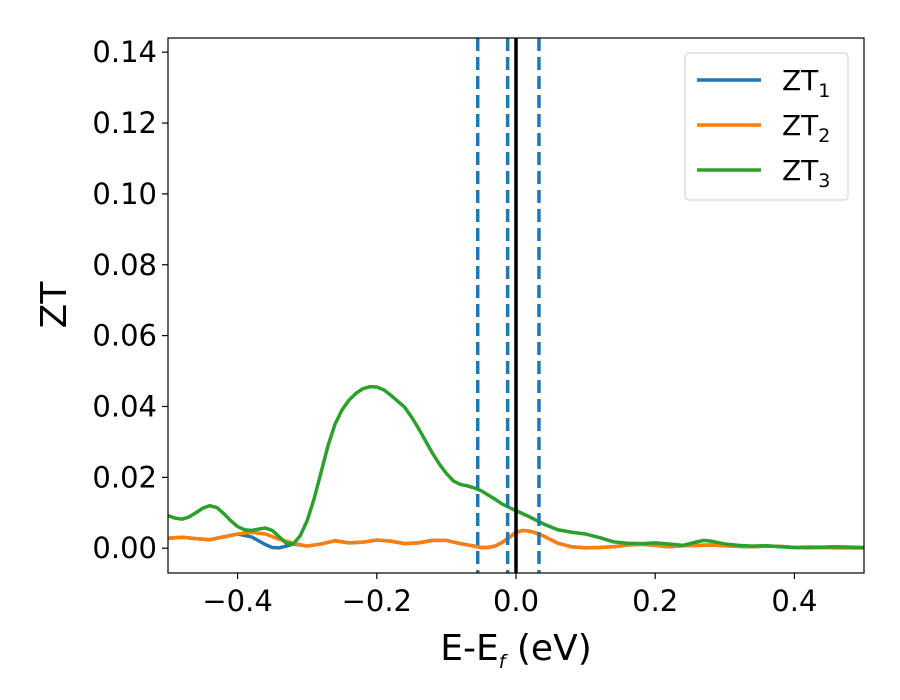 Image resolution: width=900 pixels, height=700 pixels. What do you see at coordinates (124, 336) in the screenshot?
I see `y-tick-label: 0.06` at bounding box center [124, 336].